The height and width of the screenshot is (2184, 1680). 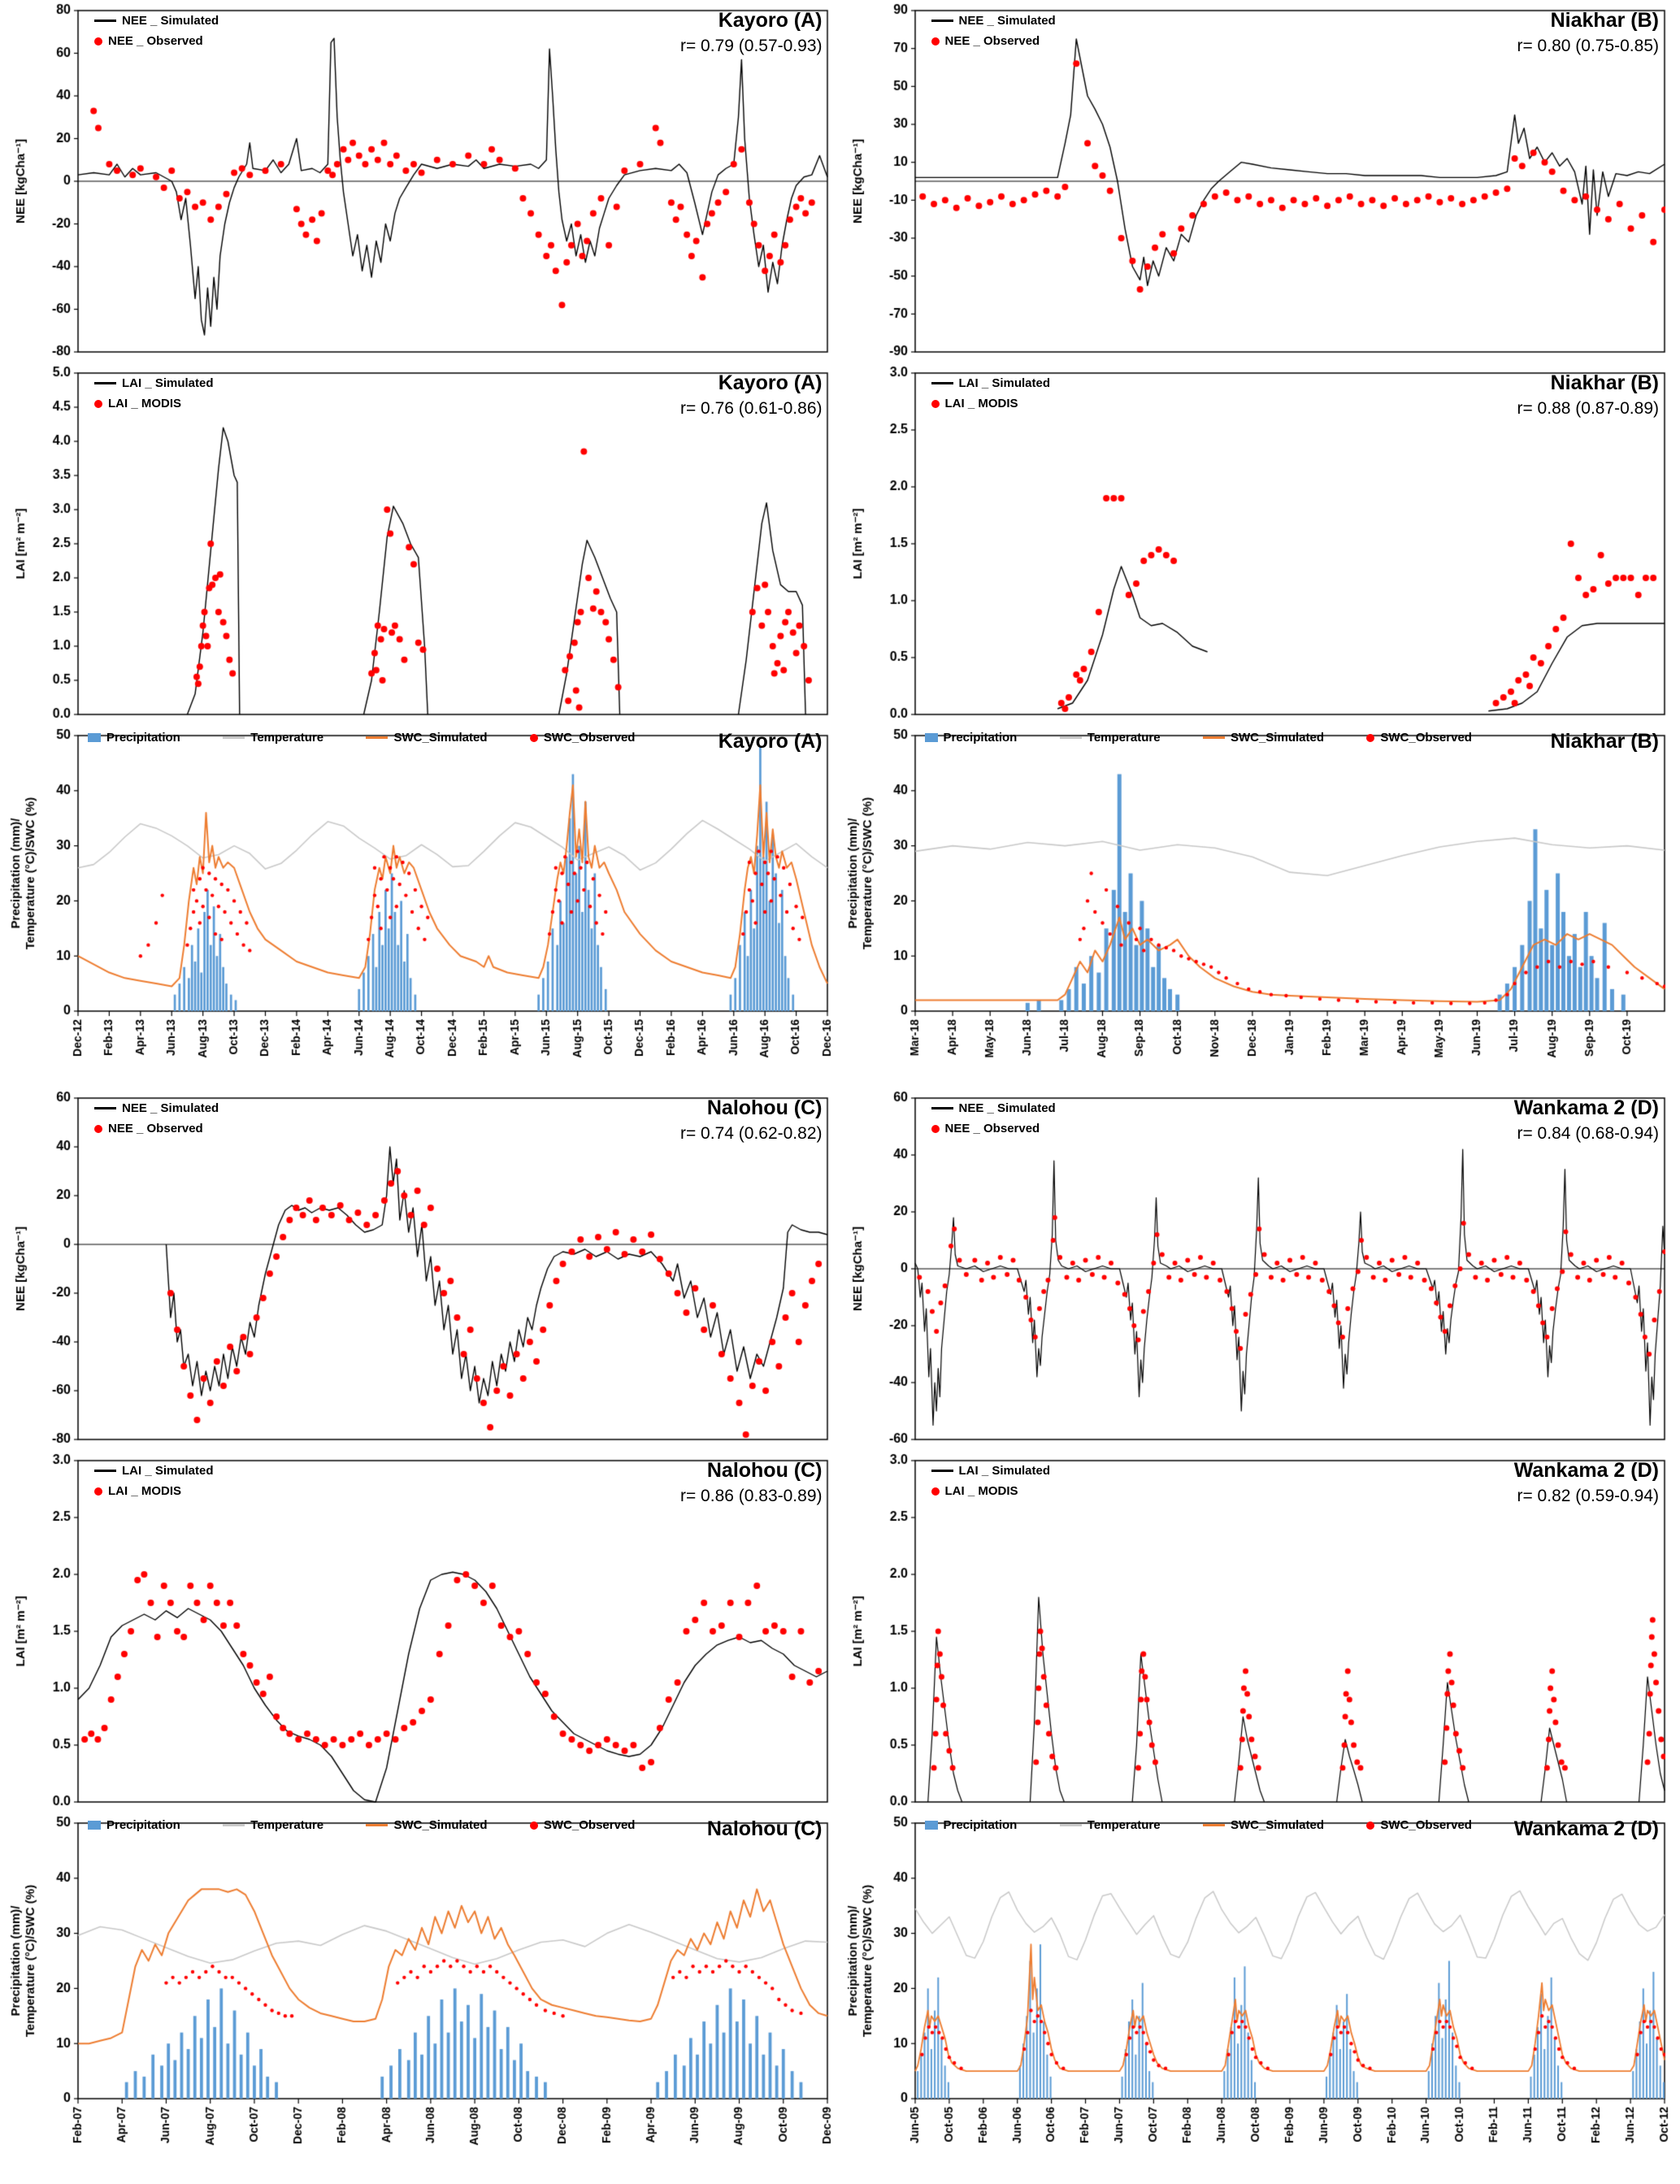 What do you see at coordinates (751, 1496) in the screenshot?
I see `panel-r-value: r= 0.86 (0.83-0.89)` at bounding box center [751, 1496].